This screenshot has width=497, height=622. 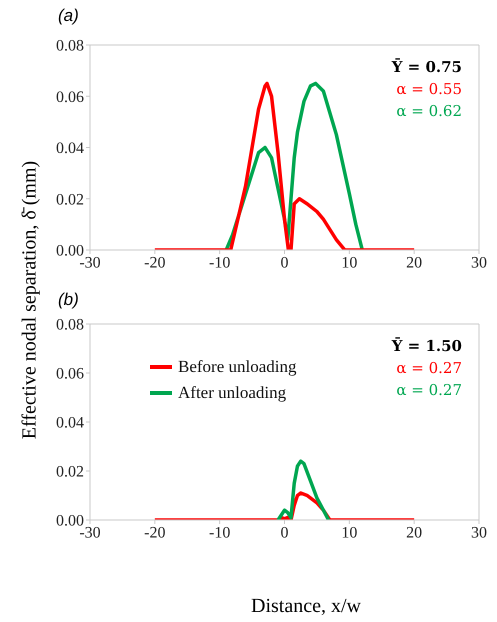 I want to click on chart-title: (b), so click(x=68, y=300).